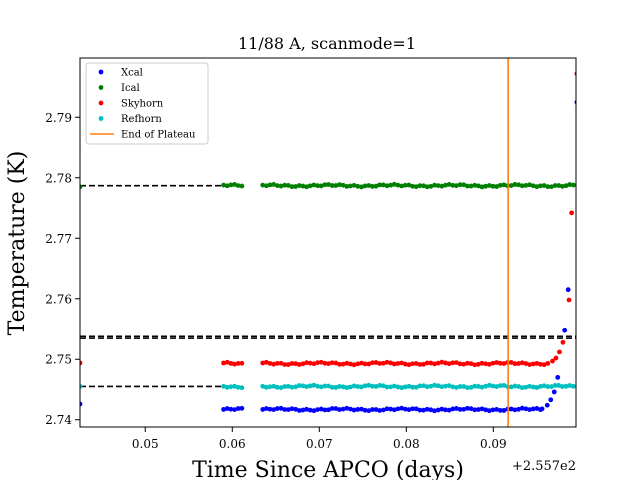 The width and height of the screenshot is (640, 480). Describe the element at coordinates (101, 72) in the screenshot. I see `legend-marker-xcal` at that location.